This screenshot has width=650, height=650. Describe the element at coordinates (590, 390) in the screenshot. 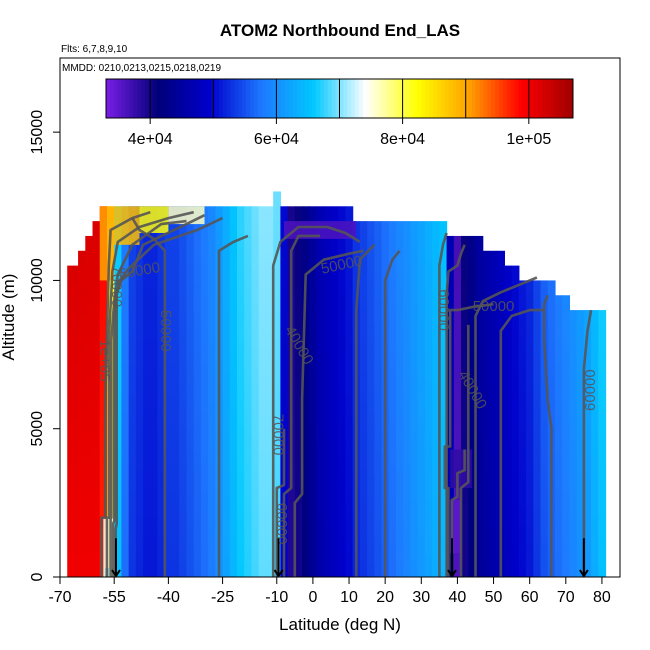

I see `contour-label: 60000` at that location.